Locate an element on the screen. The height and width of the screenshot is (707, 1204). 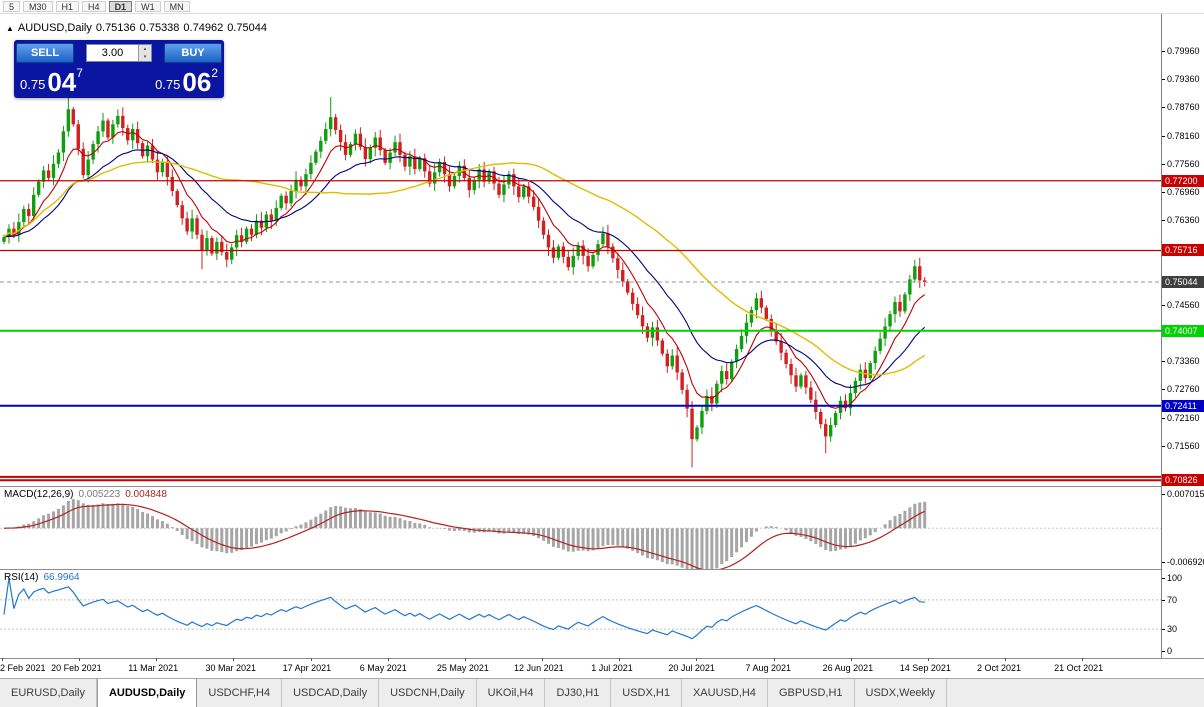
period-button-m30: M30 is located at coordinates (38, 6).